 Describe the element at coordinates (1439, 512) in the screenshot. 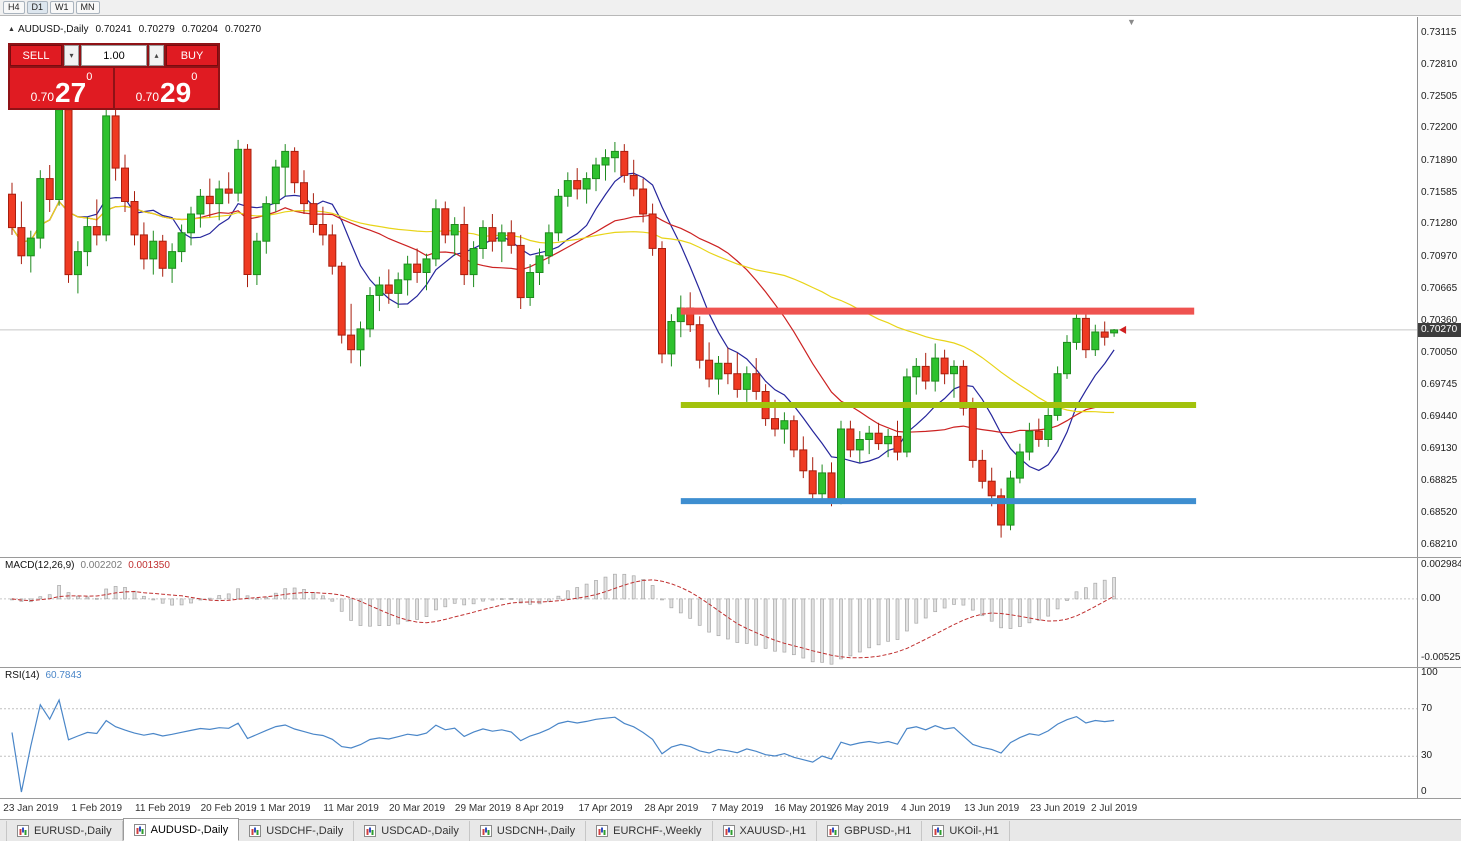

I see `price-tick: 0.68520` at that location.